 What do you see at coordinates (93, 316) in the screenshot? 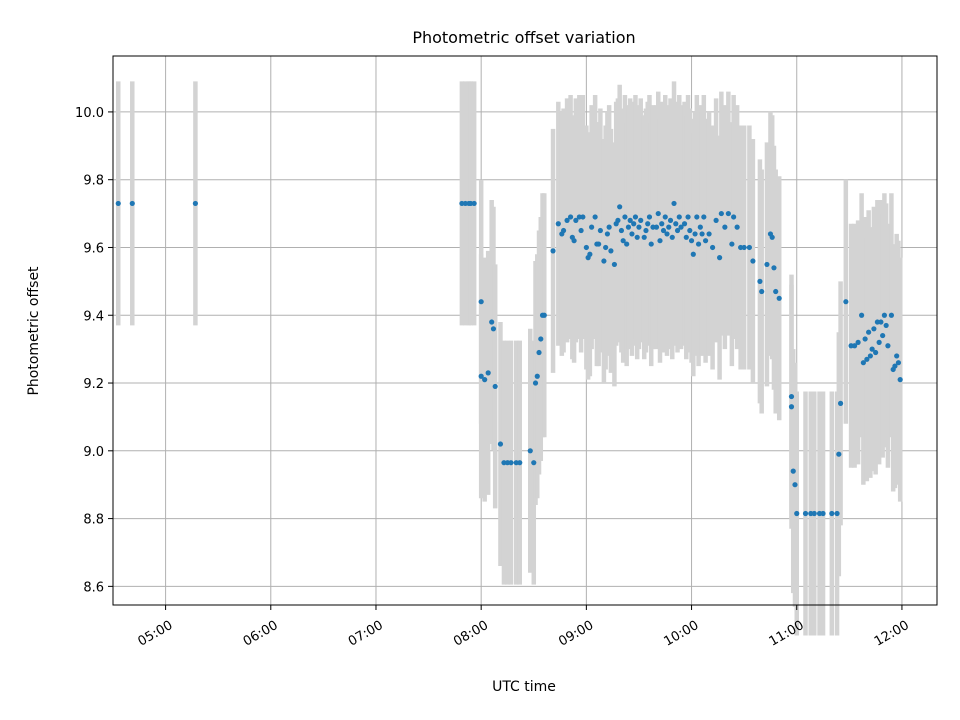
I see `y-tick-label: 9.4` at bounding box center [93, 316].